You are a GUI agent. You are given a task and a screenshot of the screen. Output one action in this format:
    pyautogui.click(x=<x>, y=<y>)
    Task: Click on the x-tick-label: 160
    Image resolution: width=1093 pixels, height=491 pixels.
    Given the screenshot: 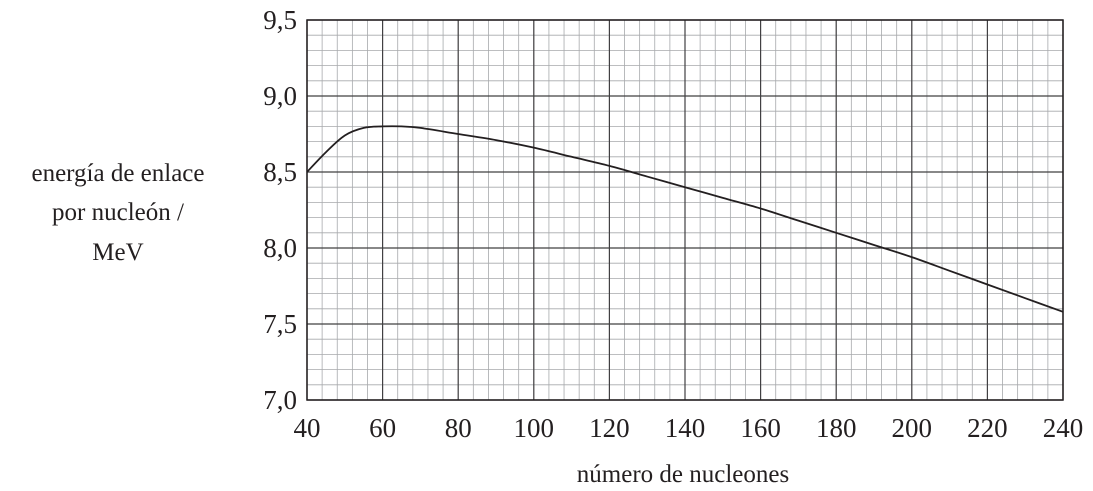 What is the action you would take?
    pyautogui.click(x=760, y=428)
    